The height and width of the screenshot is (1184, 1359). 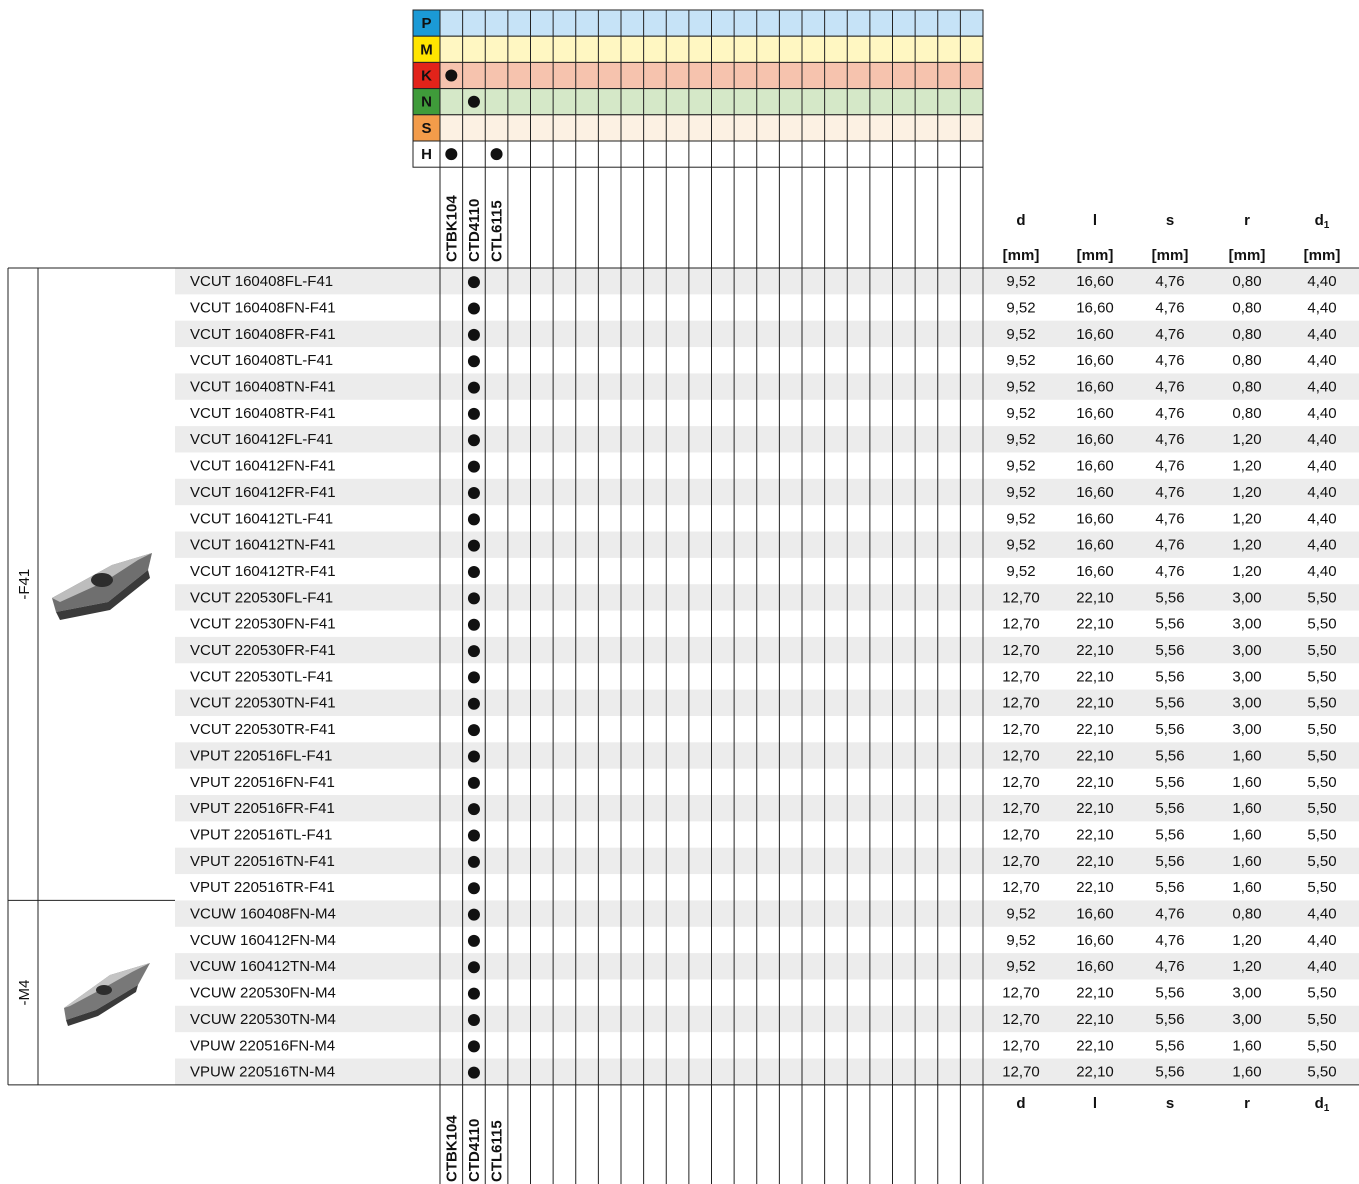 What do you see at coordinates (263, 650) in the screenshot?
I see `designation: VCUT 220530FR-F41` at bounding box center [263, 650].